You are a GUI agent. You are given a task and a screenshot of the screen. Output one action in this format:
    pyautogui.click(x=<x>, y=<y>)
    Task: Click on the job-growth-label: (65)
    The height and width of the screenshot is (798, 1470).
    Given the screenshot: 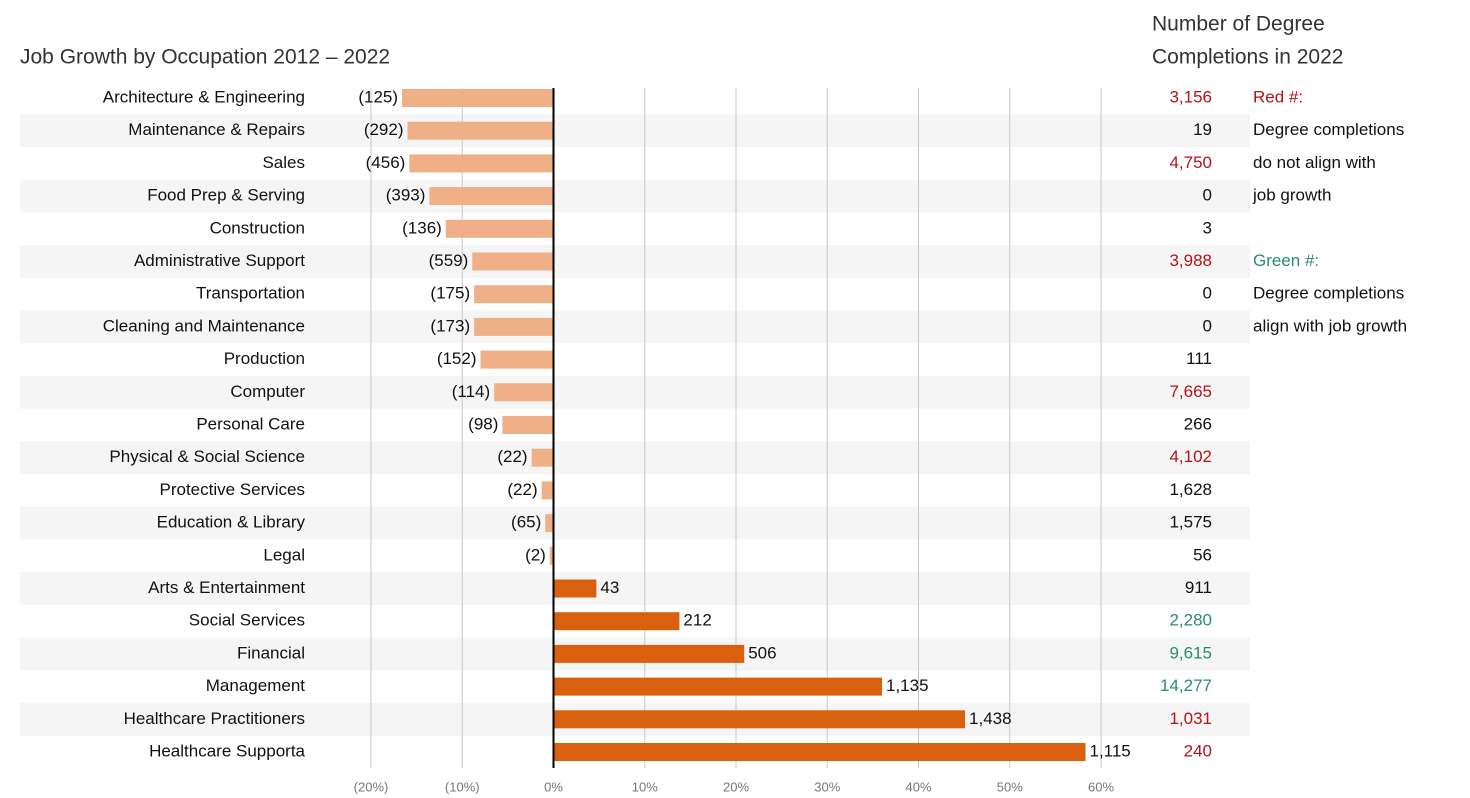 What is the action you would take?
    pyautogui.click(x=526, y=522)
    